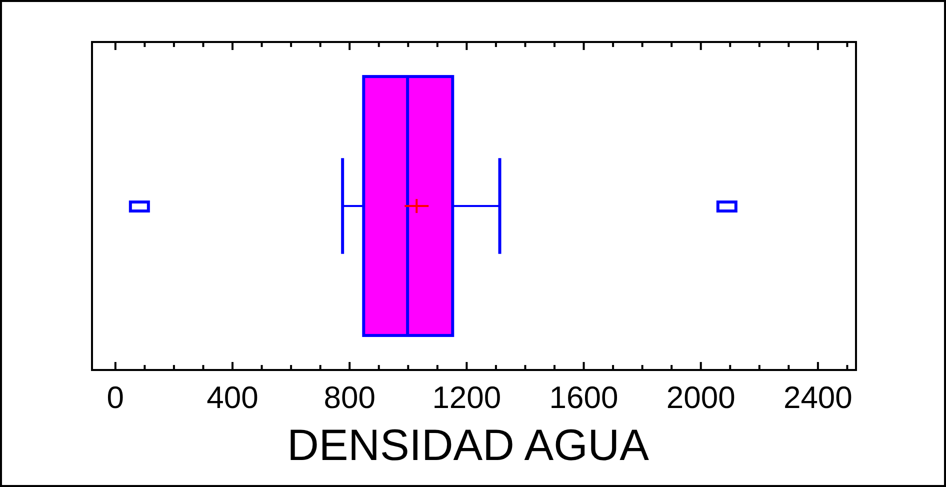  What do you see at coordinates (232, 397) in the screenshot?
I see `x-tick-label: 400` at bounding box center [232, 397].